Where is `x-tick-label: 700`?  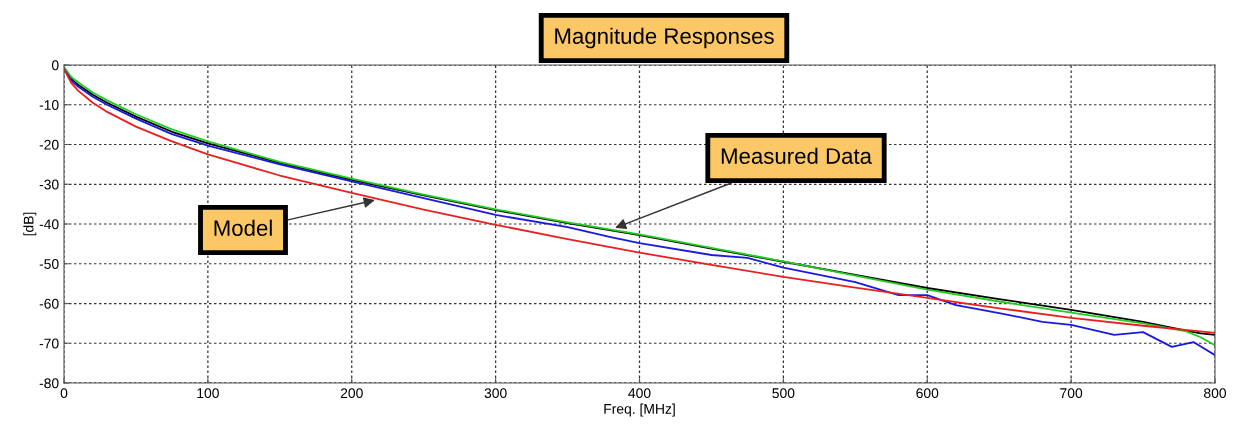
x-tick-label: 700 is located at coordinates (1071, 393).